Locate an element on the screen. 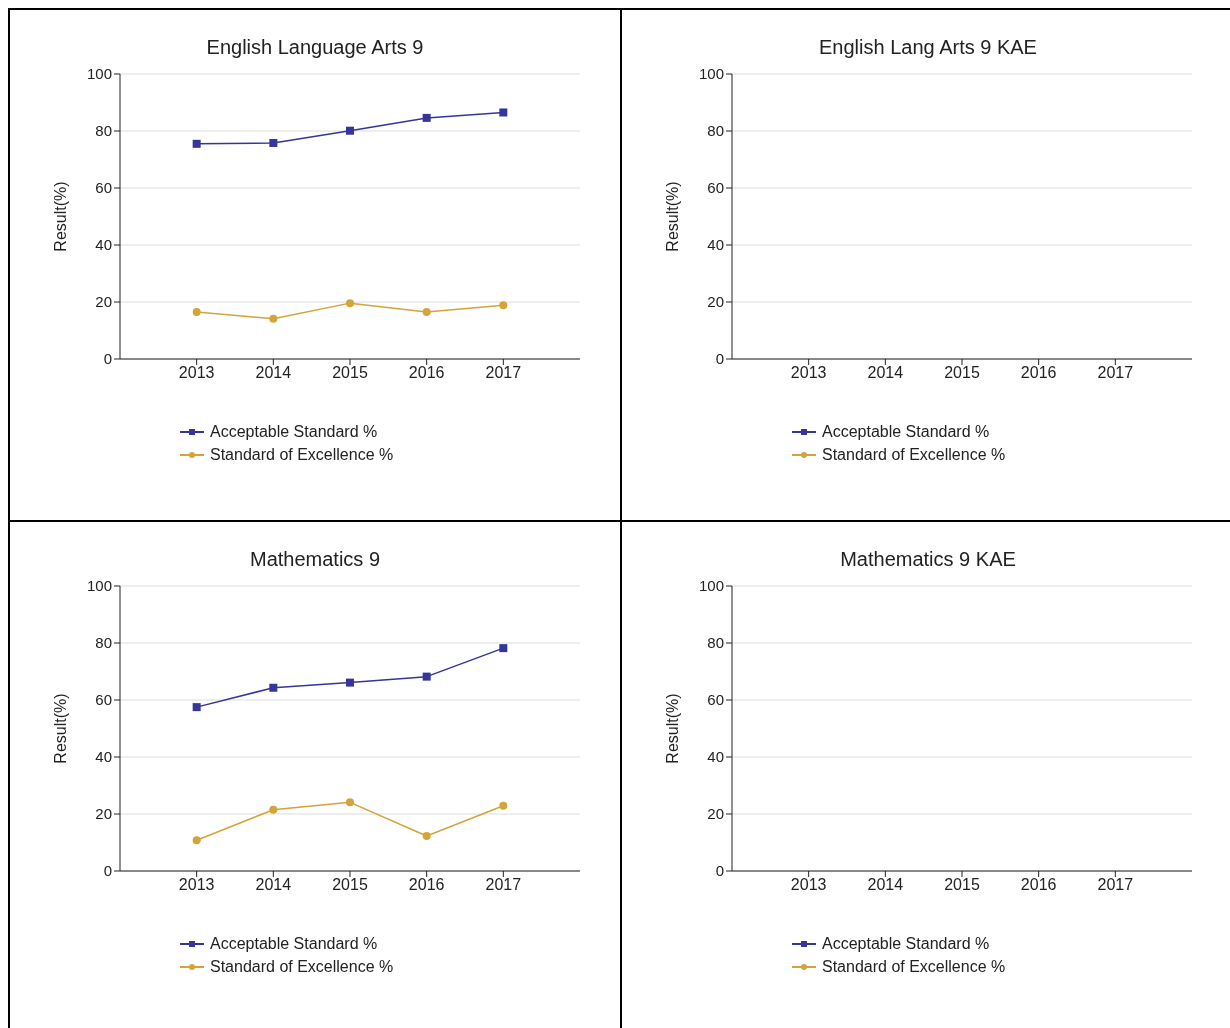  chart-title: English Language Arts 9 is located at coordinates (315, 48).